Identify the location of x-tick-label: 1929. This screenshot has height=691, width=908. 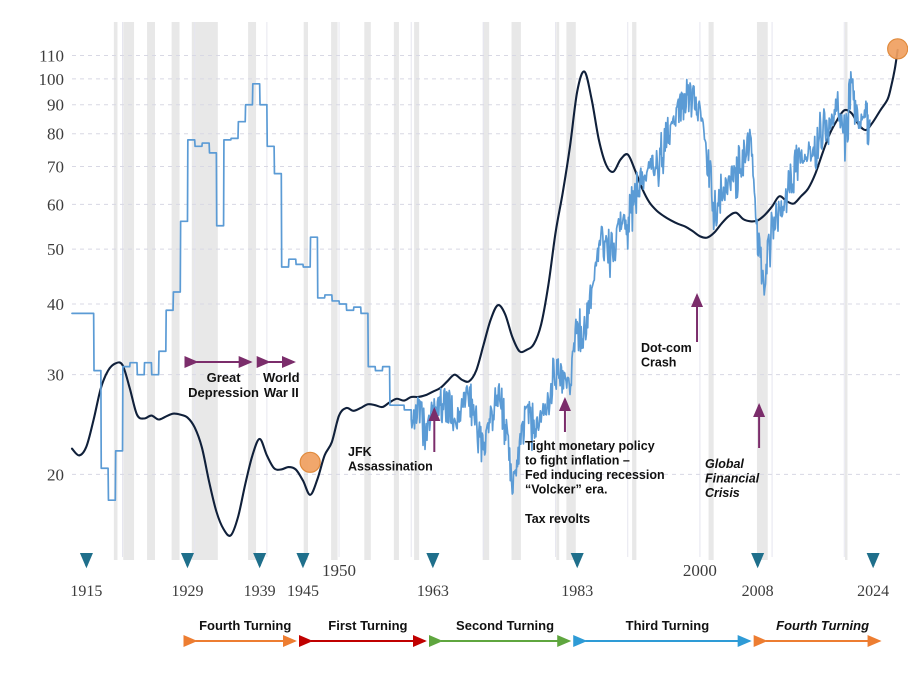
(187, 591).